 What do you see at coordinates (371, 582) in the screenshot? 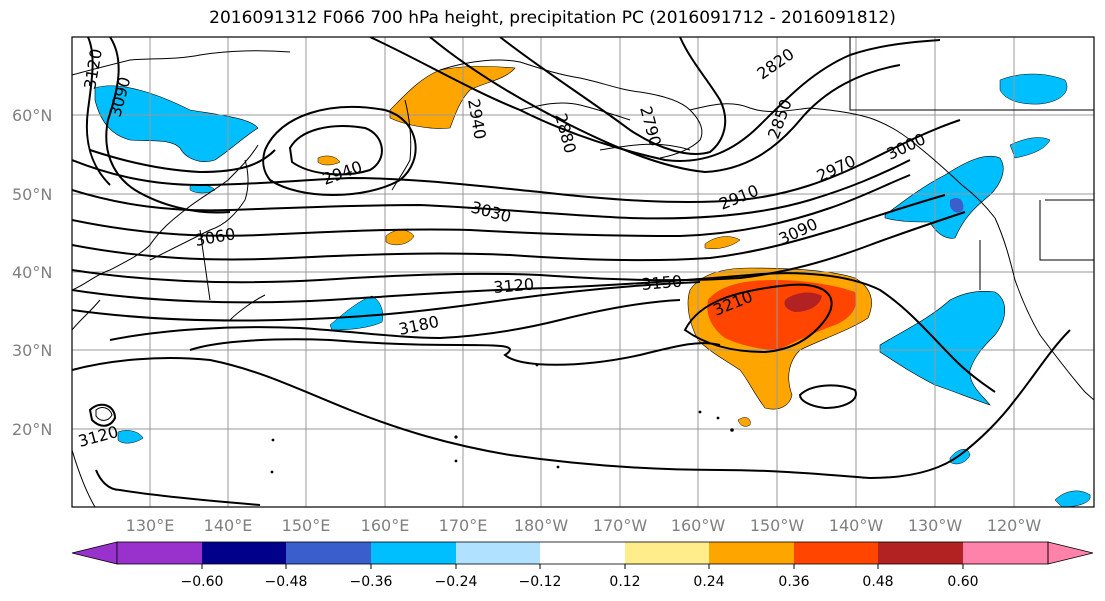
I see `colorbar-tick-label-2: −0.36` at bounding box center [371, 582].